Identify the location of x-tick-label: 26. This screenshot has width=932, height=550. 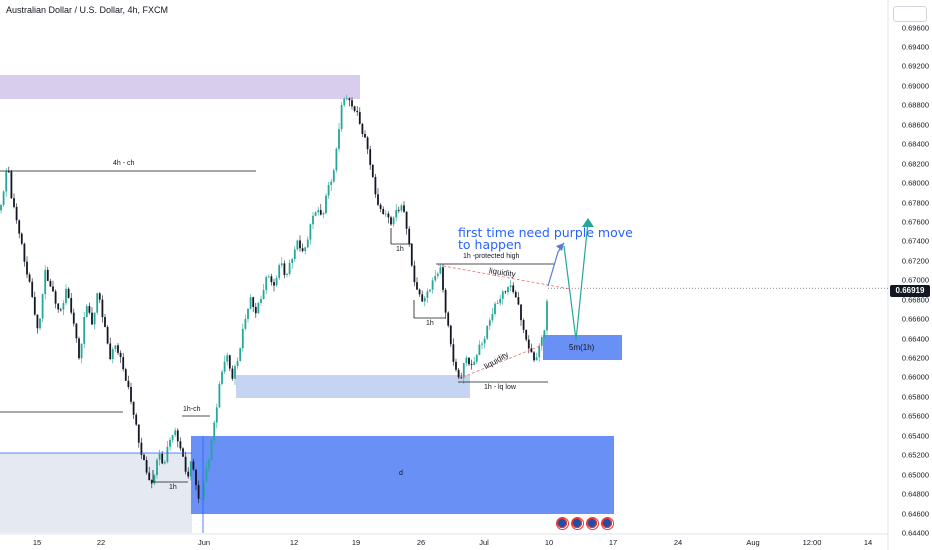
(421, 542).